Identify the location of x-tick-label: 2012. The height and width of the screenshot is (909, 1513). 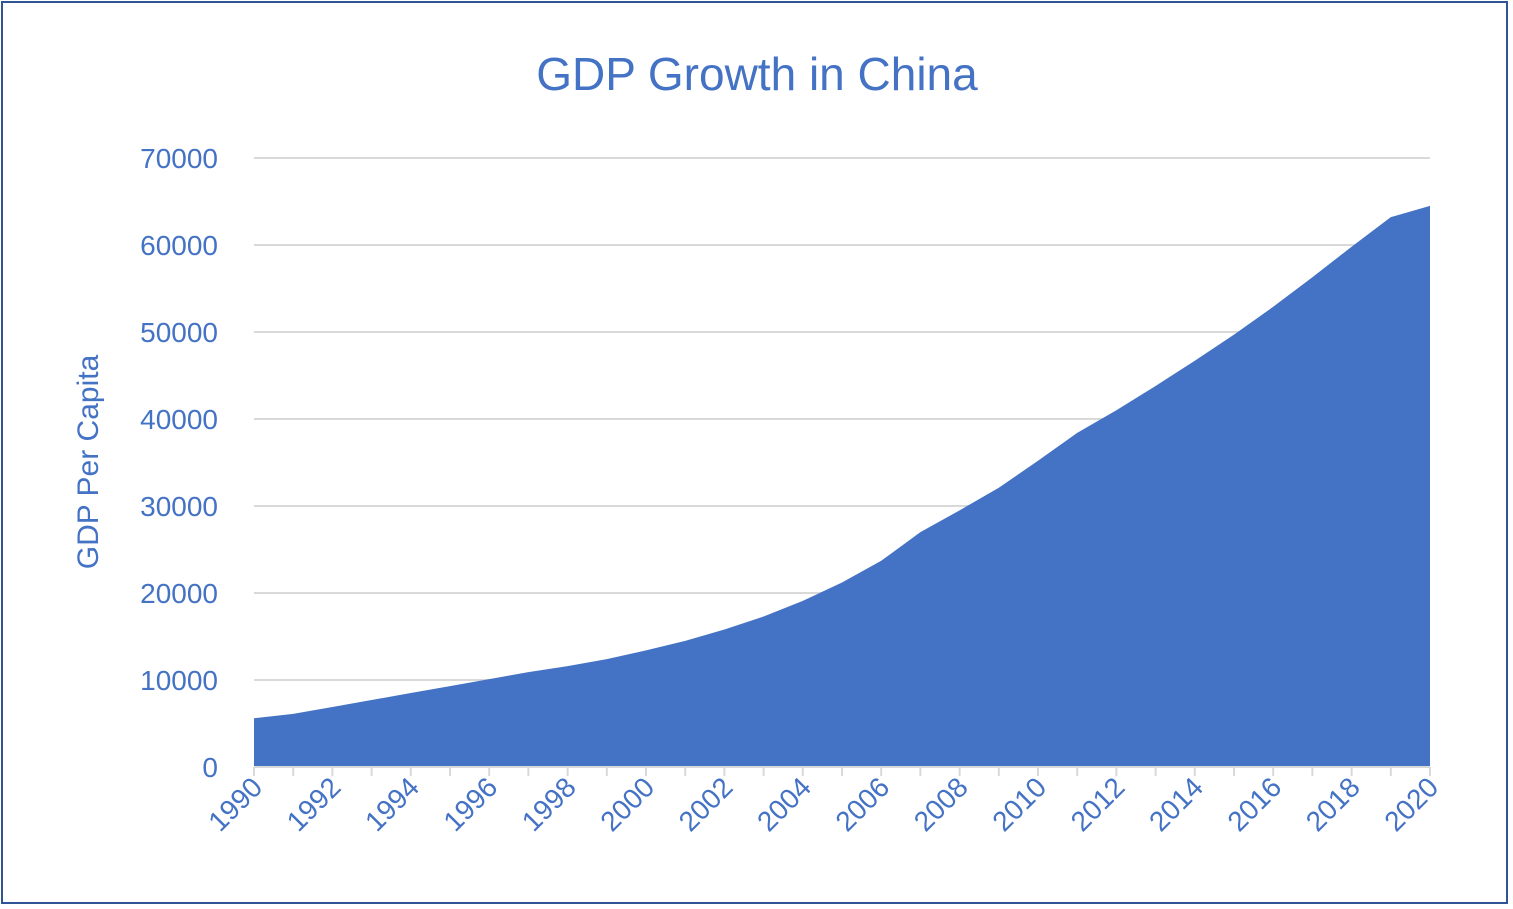
(1098, 804).